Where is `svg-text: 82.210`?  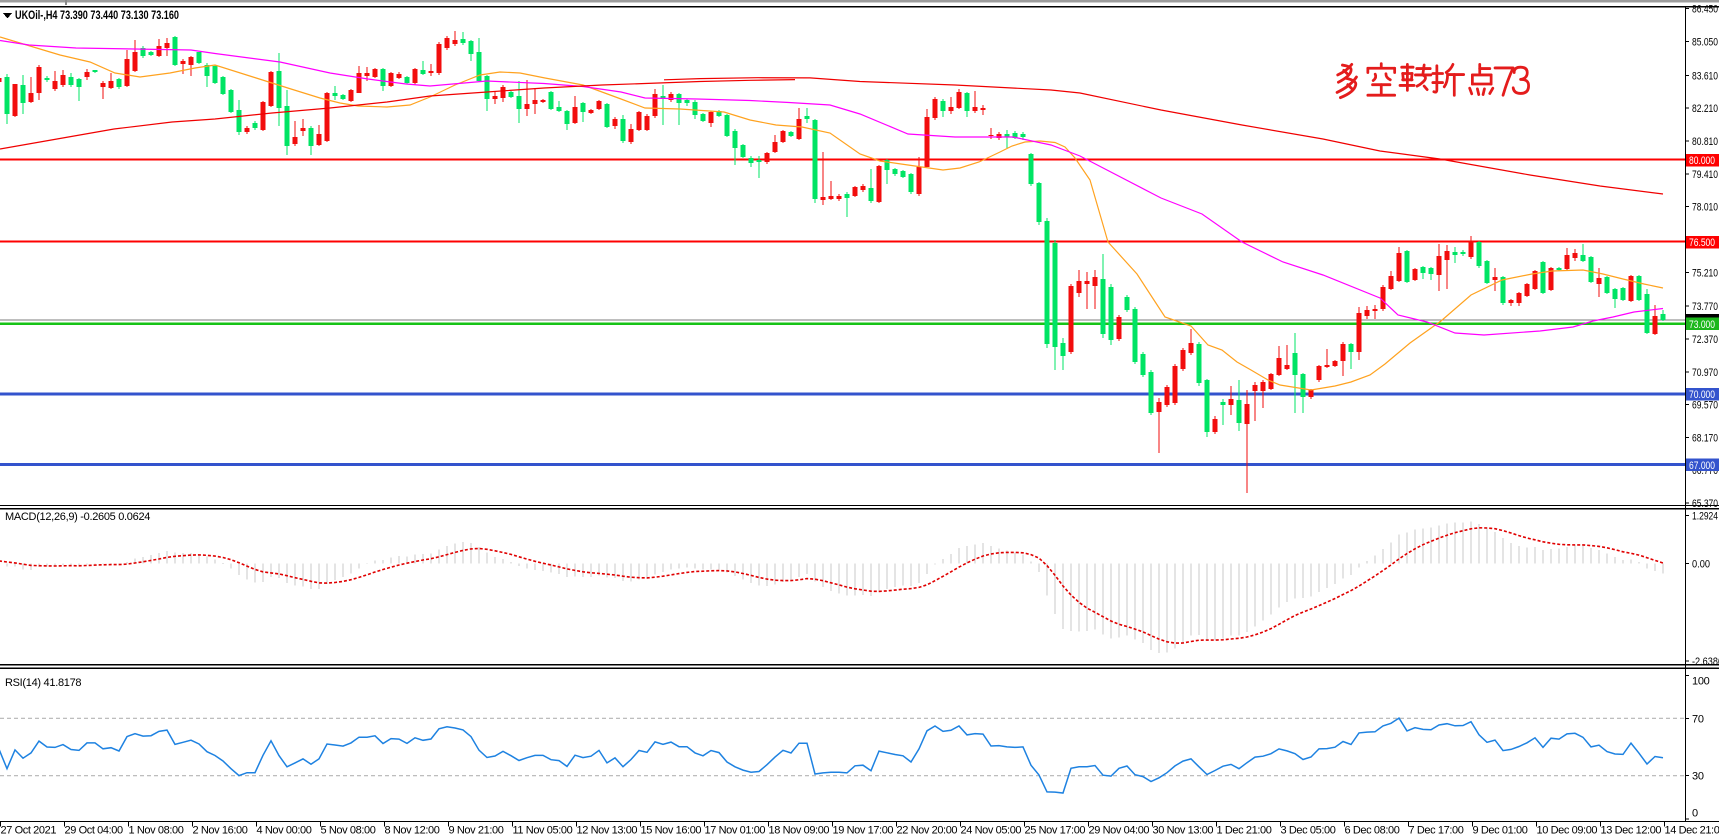
svg-text: 82.210 is located at coordinates (1705, 109).